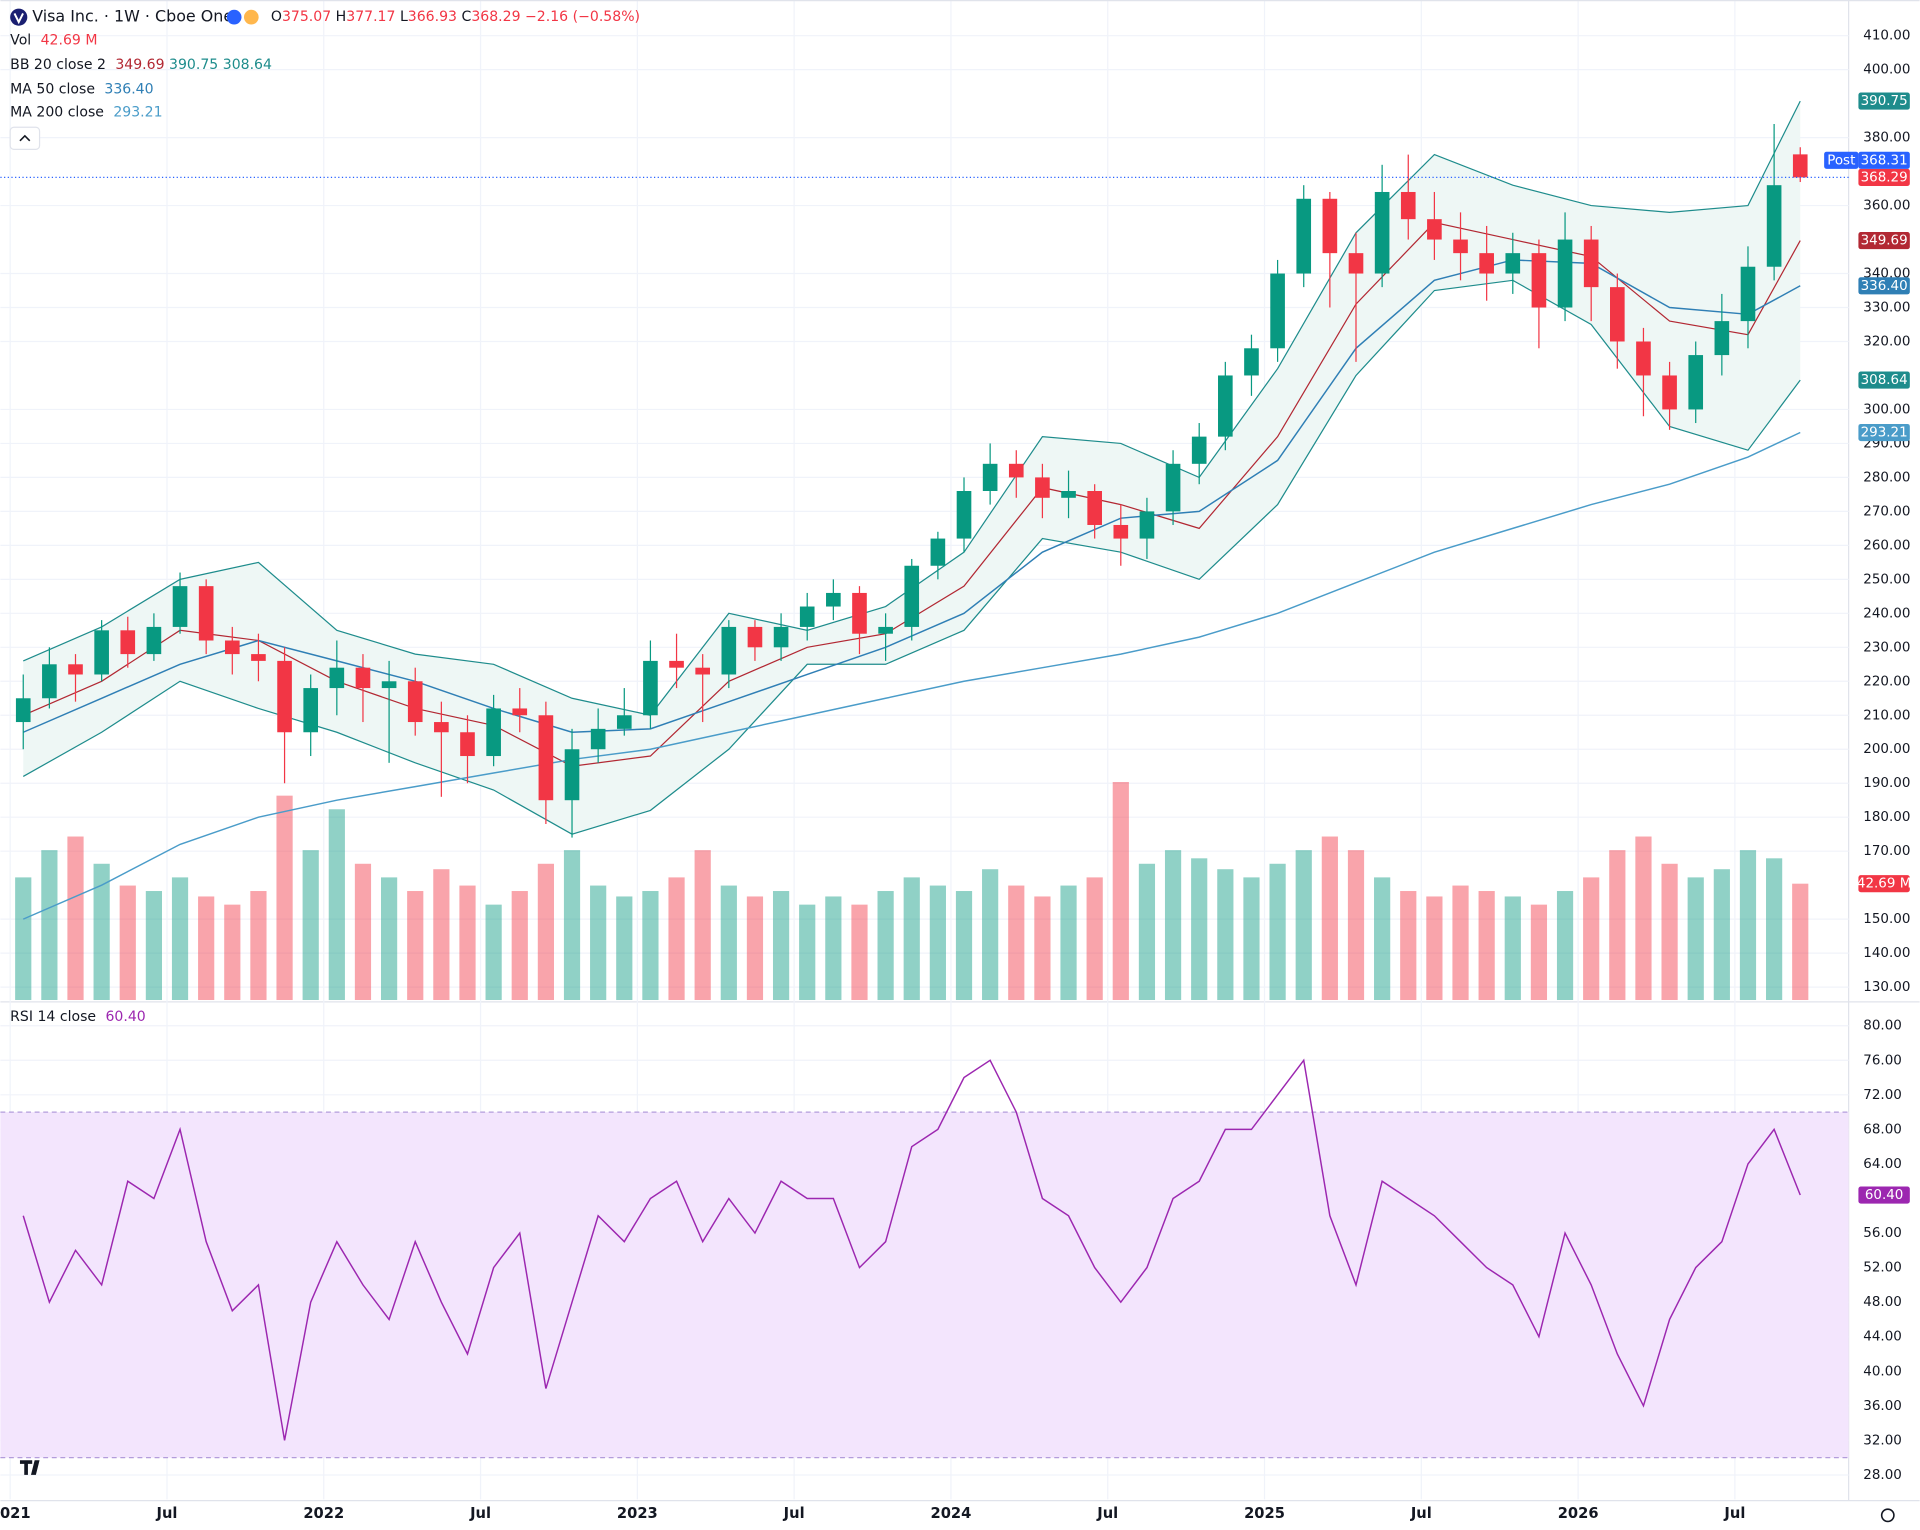 This screenshot has width=1920, height=1530. What do you see at coordinates (1882, 1060) in the screenshot?
I see `y-tick-label: 76.00` at bounding box center [1882, 1060].